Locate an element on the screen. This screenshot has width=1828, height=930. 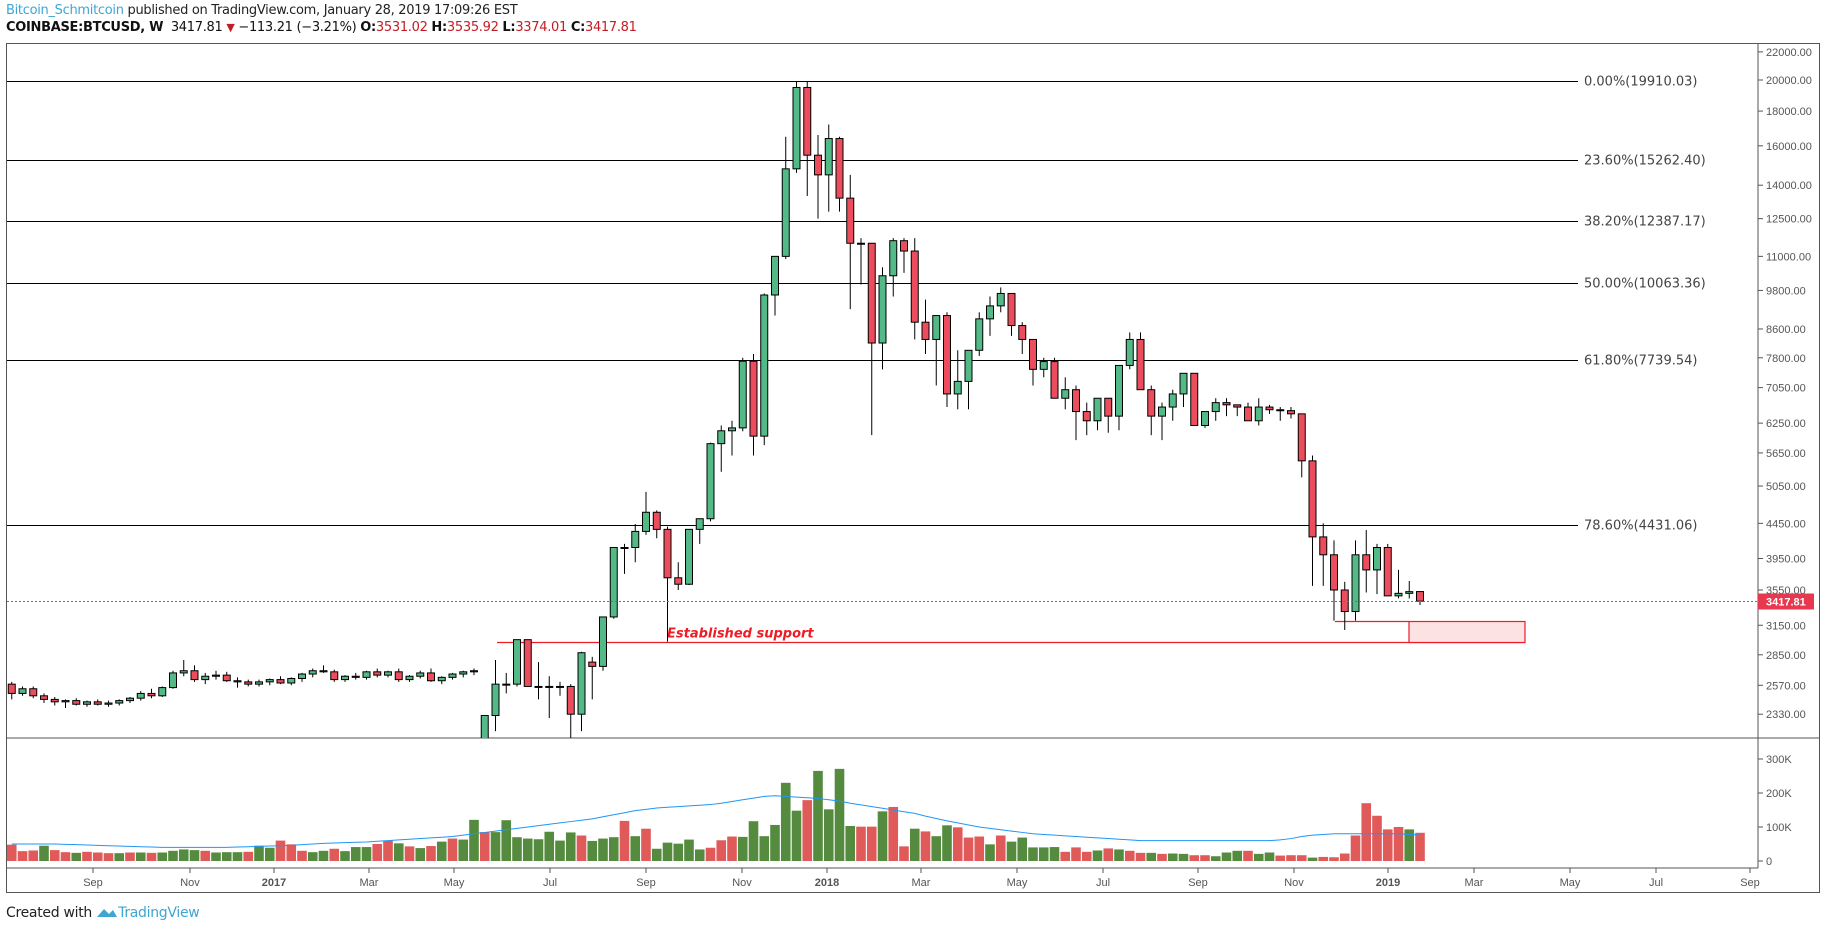
price-axis-label: 6250.00 is located at coordinates (1786, 424).